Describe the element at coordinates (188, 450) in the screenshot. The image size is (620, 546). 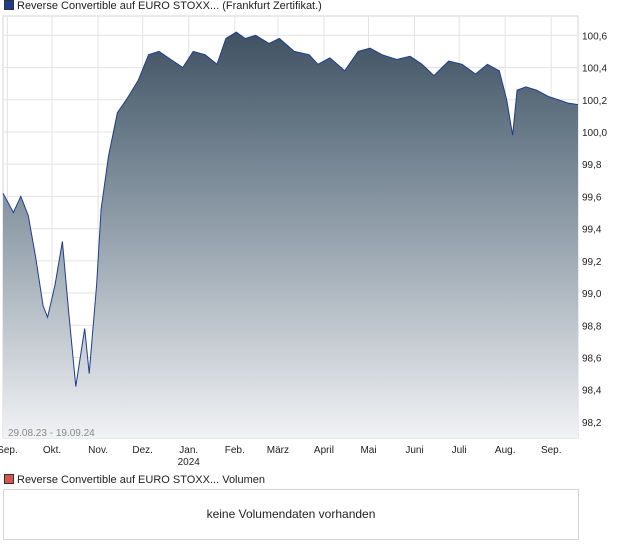
I see `x-tick-label: Jan.` at that location.